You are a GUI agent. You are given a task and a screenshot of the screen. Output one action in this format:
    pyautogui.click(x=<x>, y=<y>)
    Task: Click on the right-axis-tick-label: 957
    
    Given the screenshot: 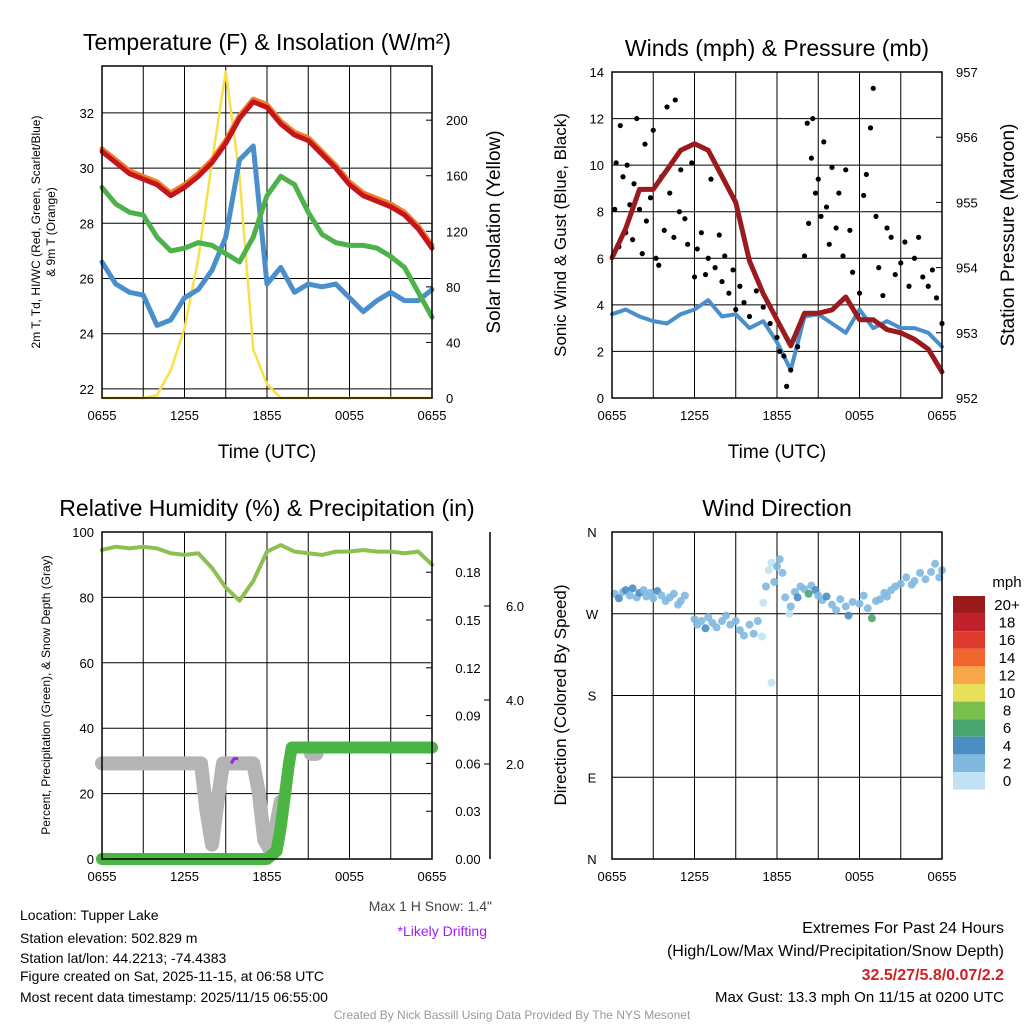 What is the action you would take?
    pyautogui.click(x=967, y=72)
    